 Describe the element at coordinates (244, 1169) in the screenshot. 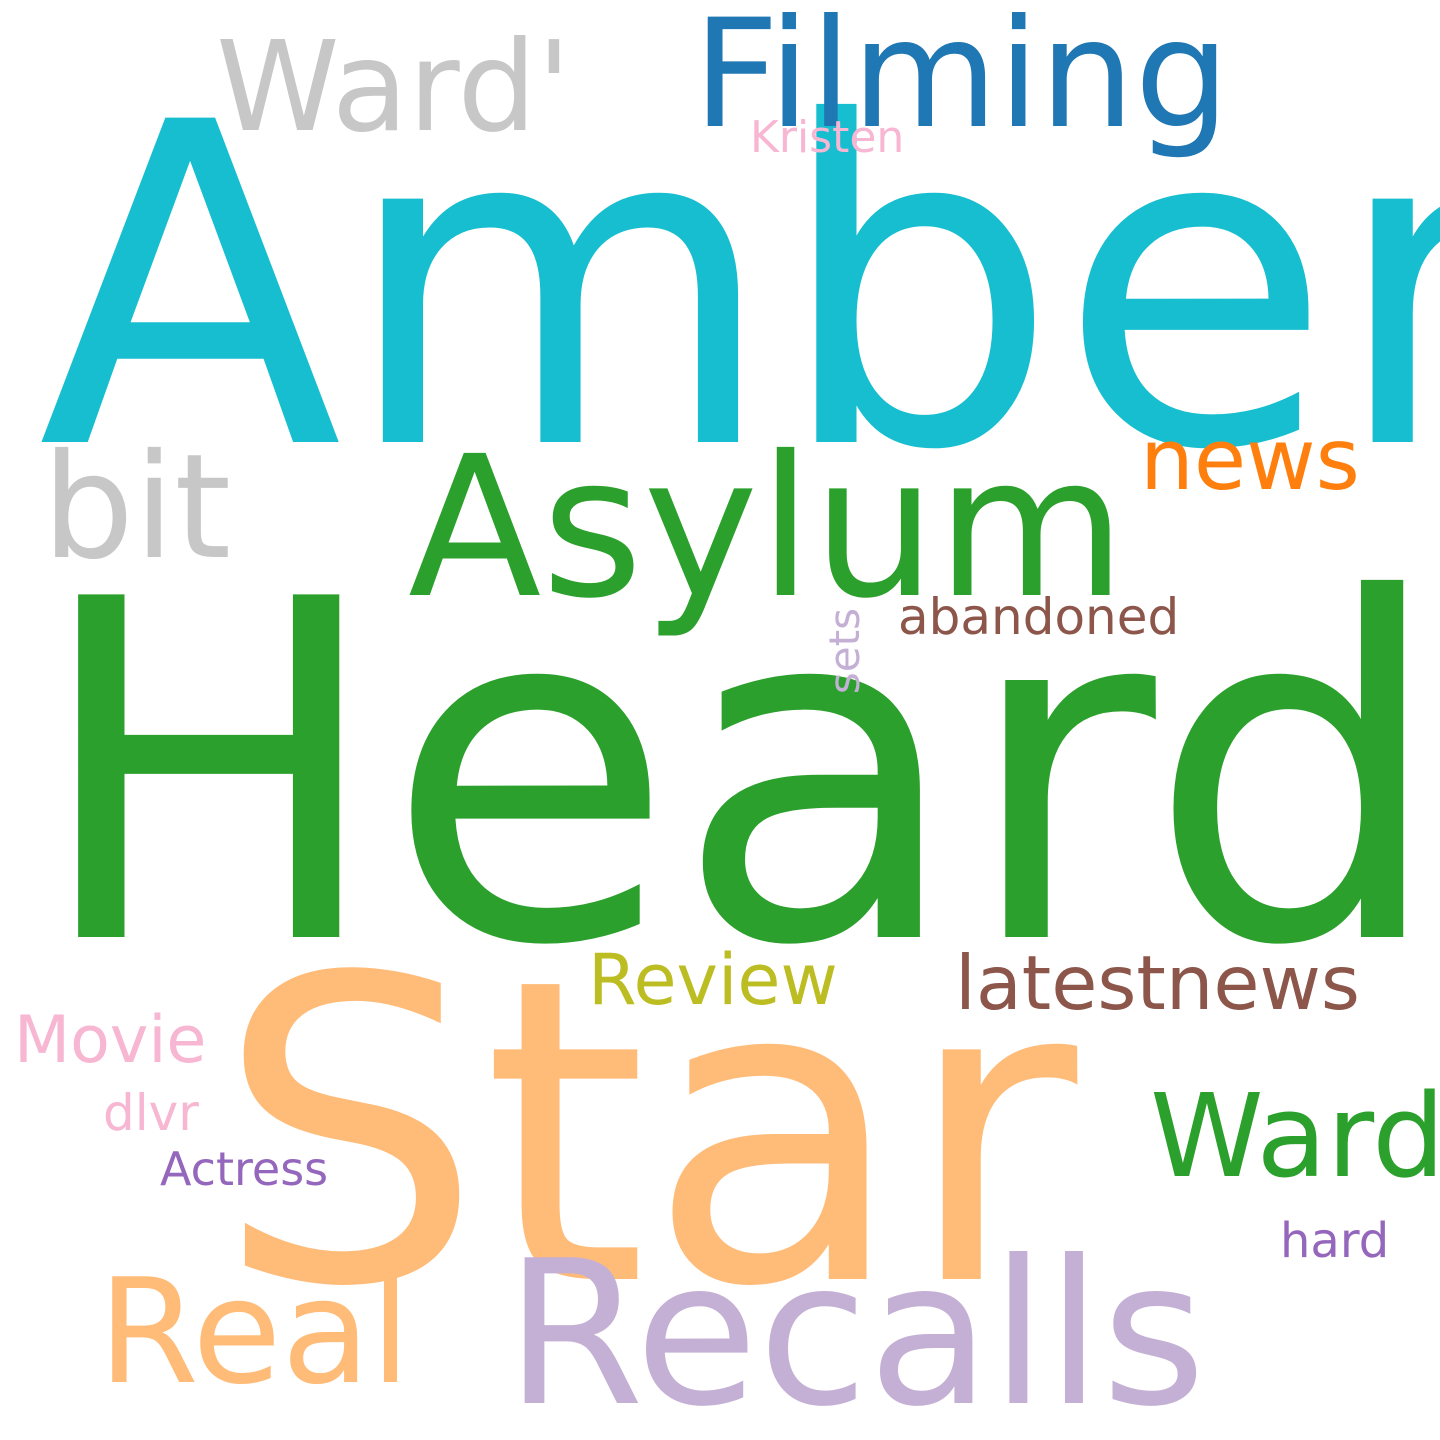

I see `word-actress: Actress` at that location.